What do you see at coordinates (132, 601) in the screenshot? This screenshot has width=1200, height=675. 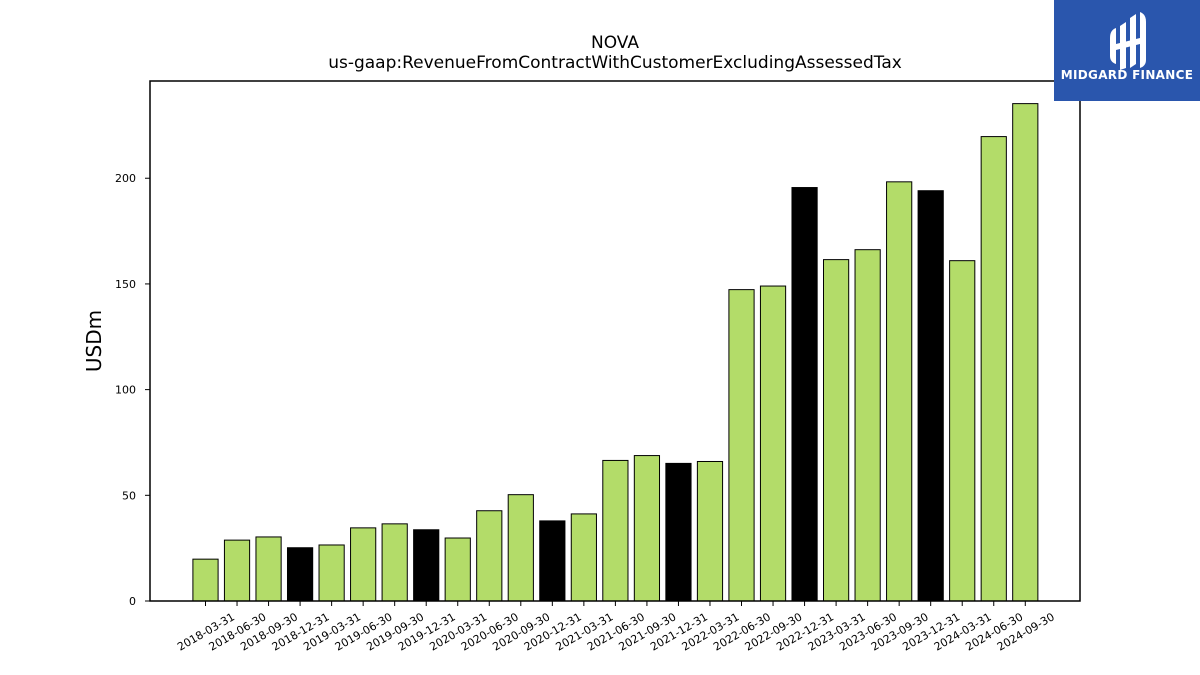 I see `y-tick-label: 0` at bounding box center [132, 601].